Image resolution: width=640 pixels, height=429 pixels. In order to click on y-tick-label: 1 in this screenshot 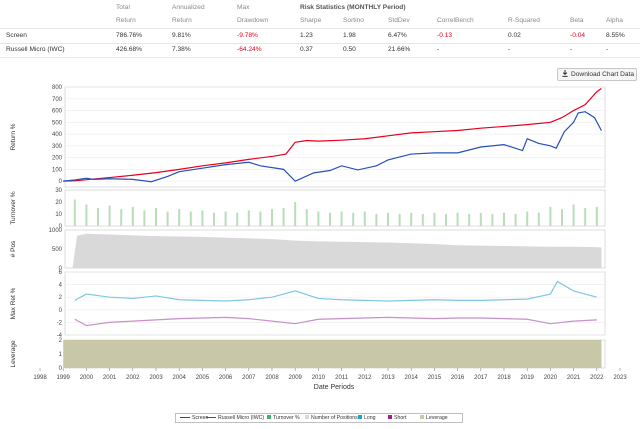, I will do `click(61, 355)`.